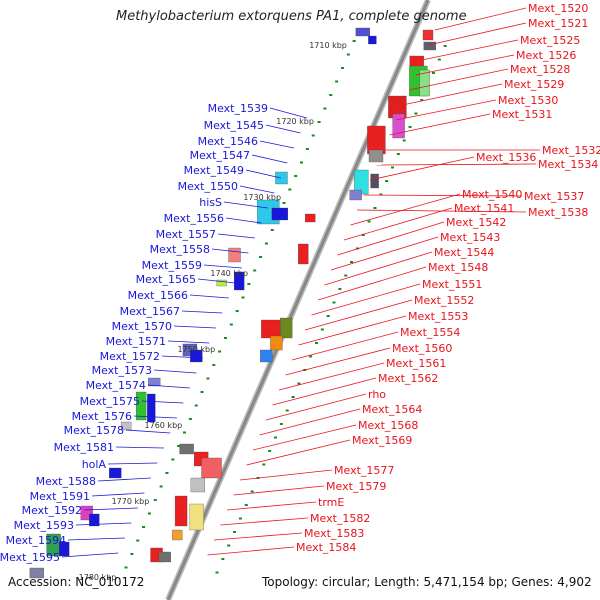 The image size is (600, 600). Describe the element at coordinates (546, 55) in the screenshot. I see `gene-label-right: Mext_1526` at that location.